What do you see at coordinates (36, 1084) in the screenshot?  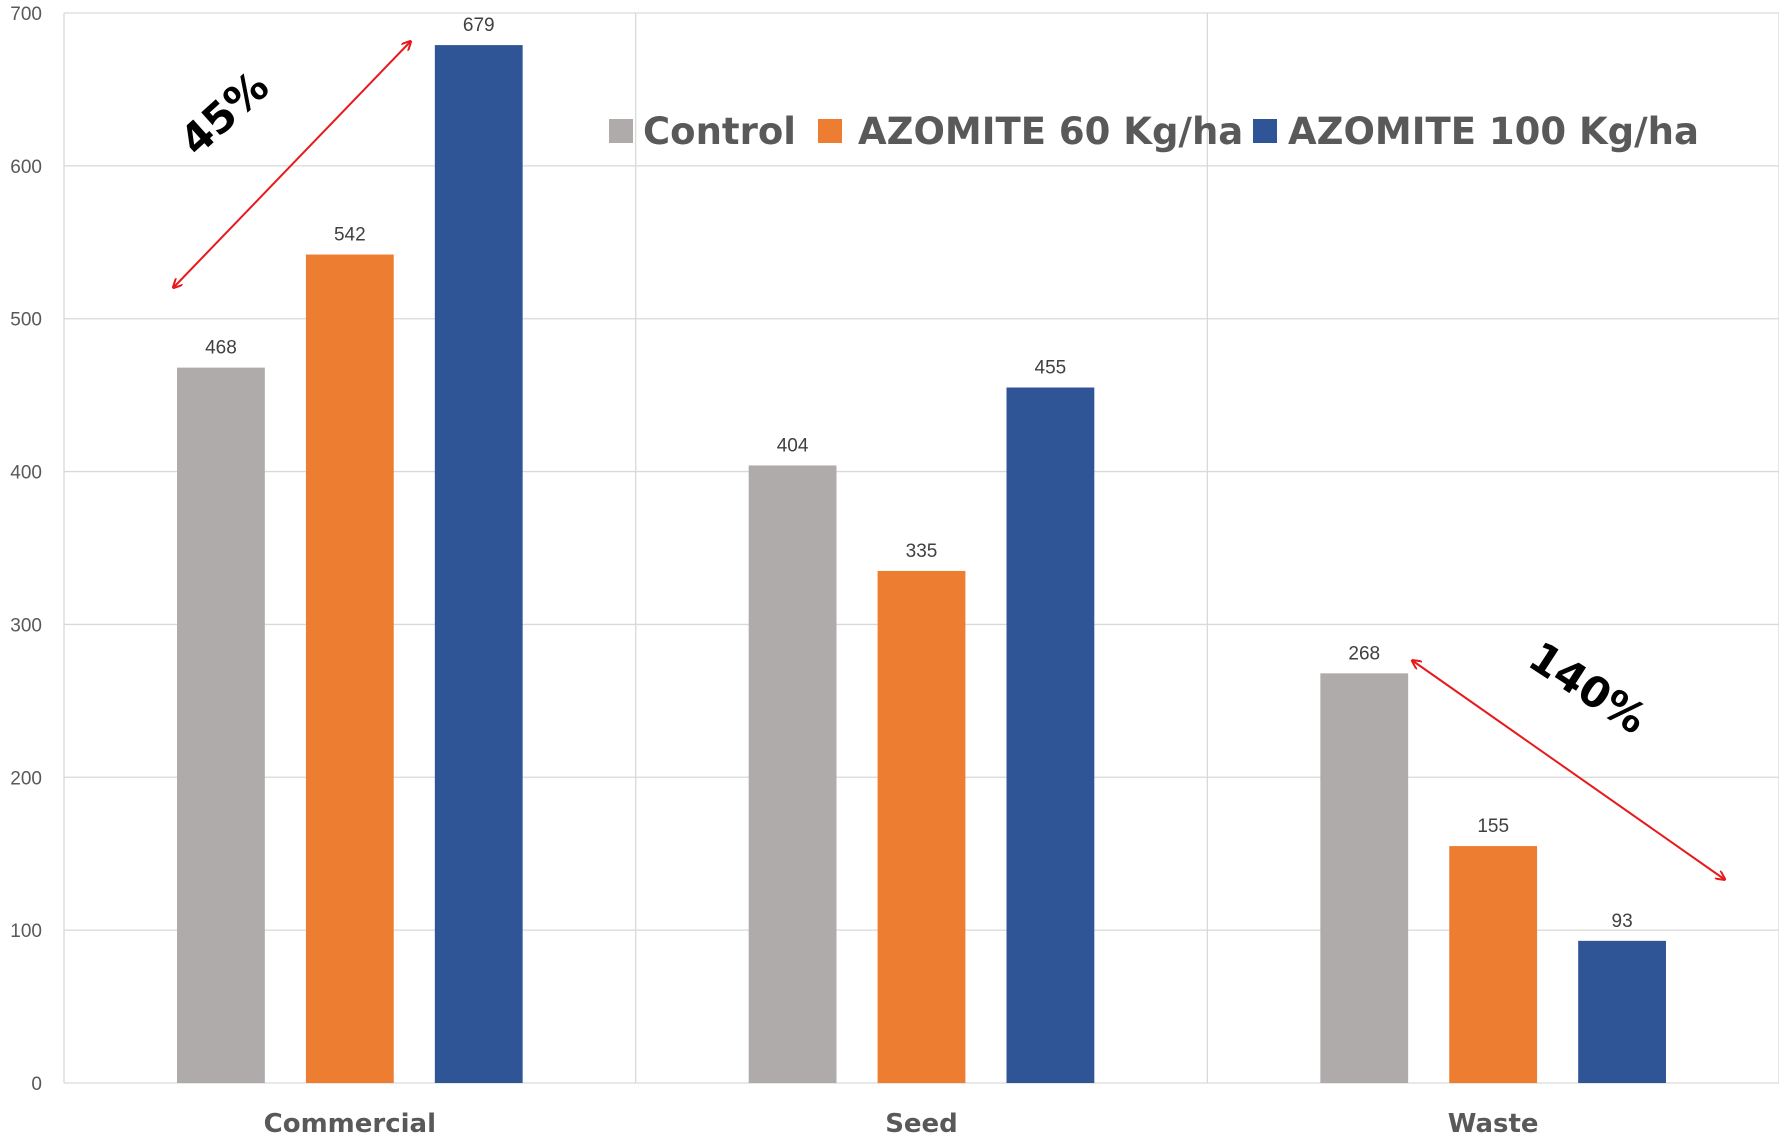 I see `y-tick-label: 0` at bounding box center [36, 1084].